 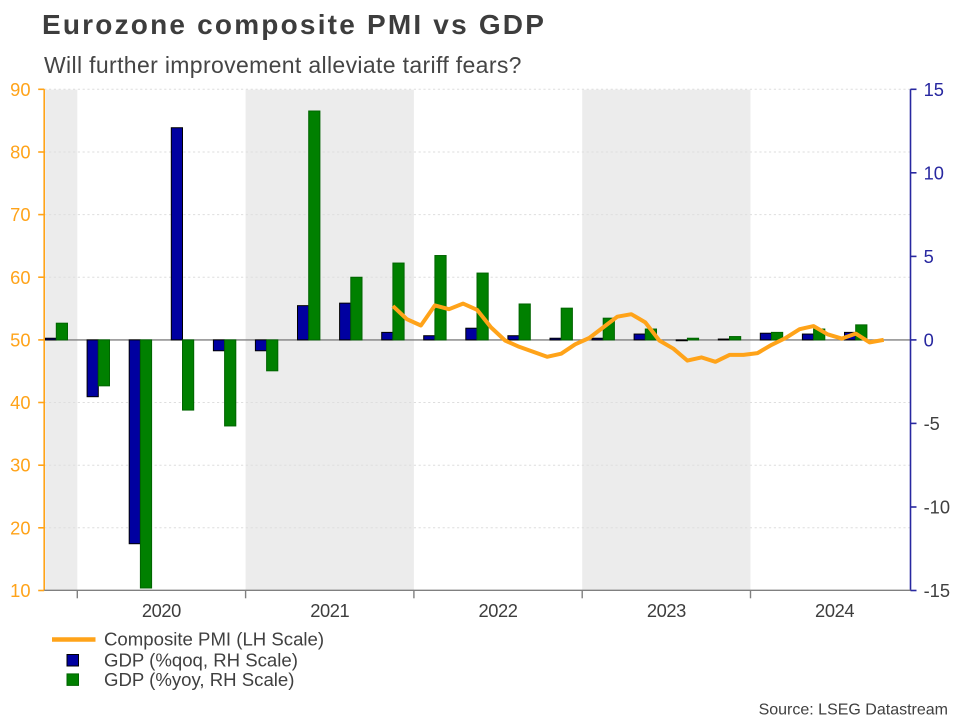 I want to click on svg-text: Composite PMI (LH Scale), so click(x=214, y=639).